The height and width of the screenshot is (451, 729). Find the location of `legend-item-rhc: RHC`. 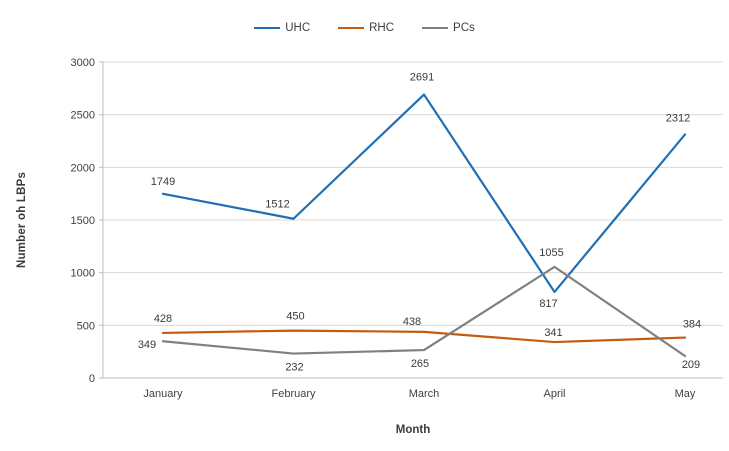

legend-item-rhc: RHC is located at coordinates (366, 28).